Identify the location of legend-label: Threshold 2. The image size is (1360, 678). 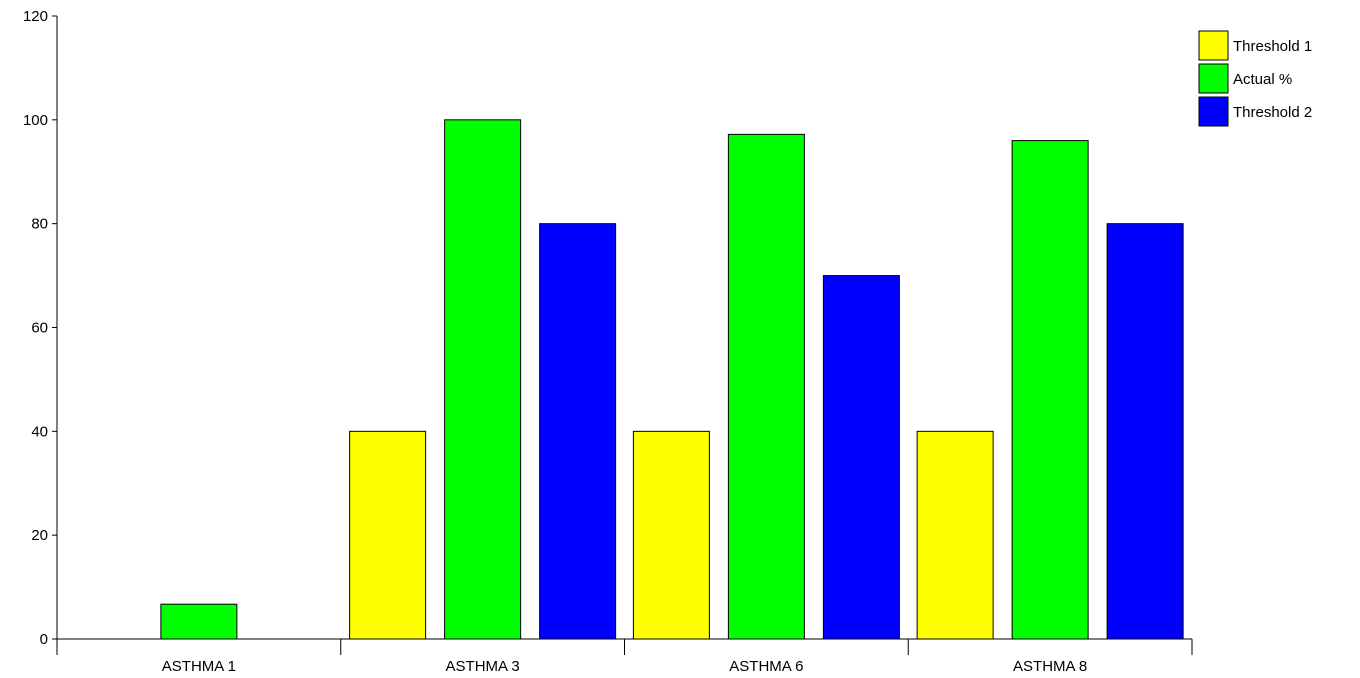
(1272, 112).